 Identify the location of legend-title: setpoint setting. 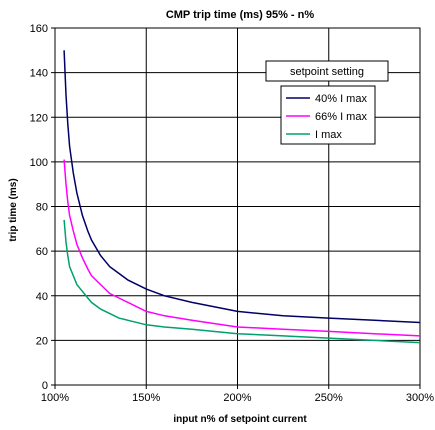
(327, 72).